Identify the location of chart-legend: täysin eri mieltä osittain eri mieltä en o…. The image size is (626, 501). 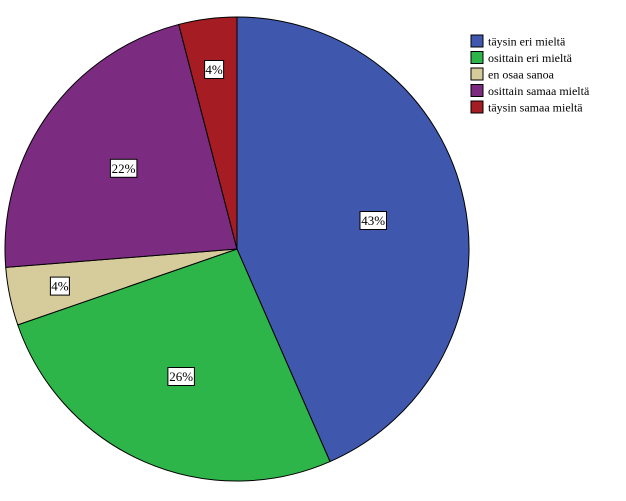
(530, 74).